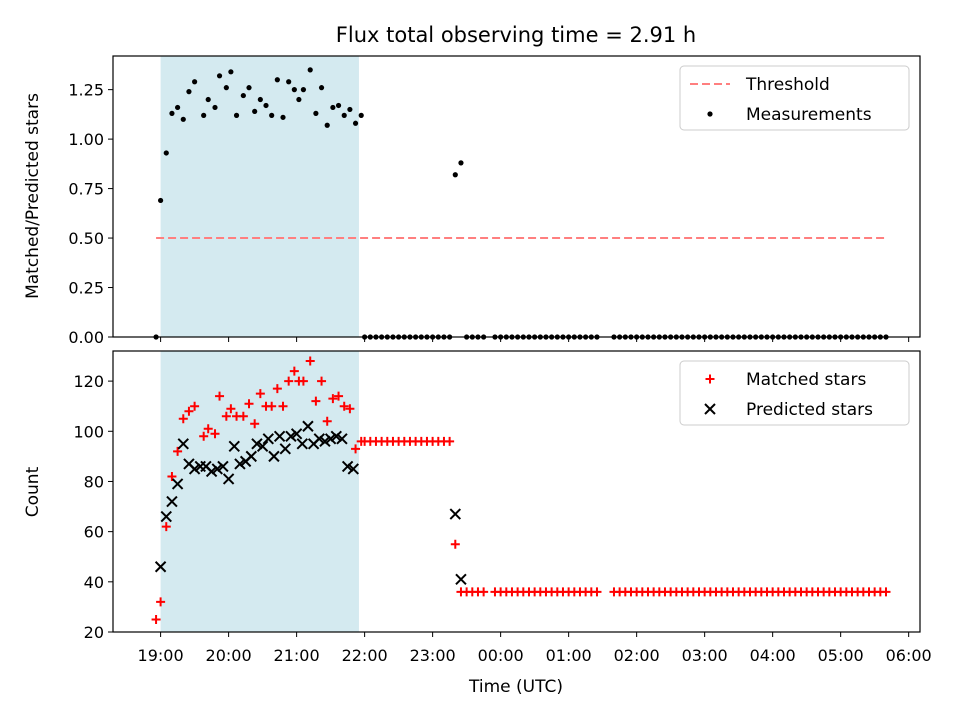 The height and width of the screenshot is (720, 960). Describe the element at coordinates (86, 288) in the screenshot. I see `y-tick-label: 0.25` at that location.